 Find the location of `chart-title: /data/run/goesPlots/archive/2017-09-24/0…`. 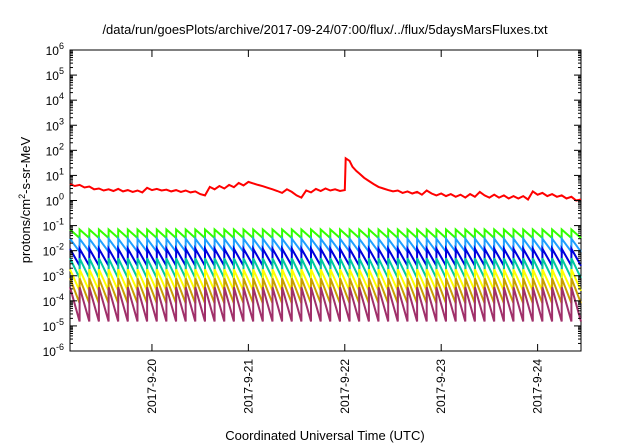

chart-title: /data/run/goesPlots/archive/2017-09-24/0… is located at coordinates (325, 29).